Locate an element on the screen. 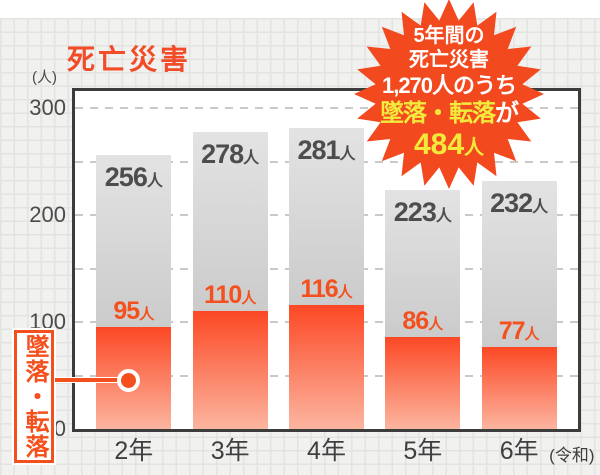 The image size is (600, 475). total-value-number: 281 is located at coordinates (318, 150).